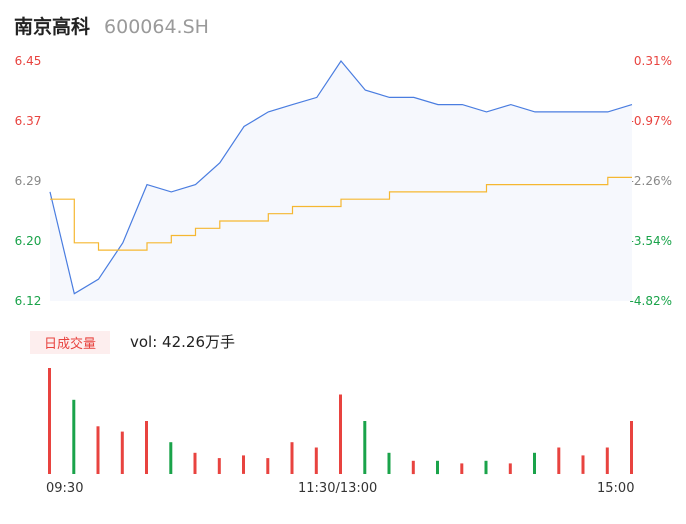 The width and height of the screenshot is (686, 524). I want to click on price-tick-left: 6.29, so click(28, 181).